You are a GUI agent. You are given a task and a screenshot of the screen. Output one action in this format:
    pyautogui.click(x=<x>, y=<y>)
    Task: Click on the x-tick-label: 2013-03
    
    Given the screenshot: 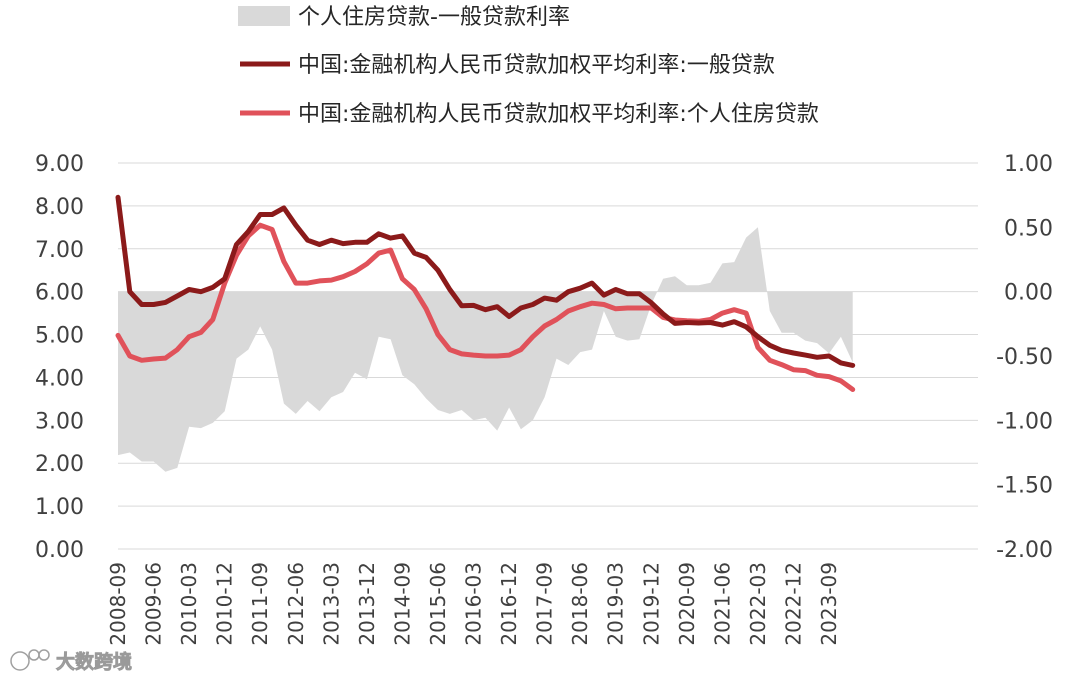 What is the action you would take?
    pyautogui.click(x=331, y=604)
    